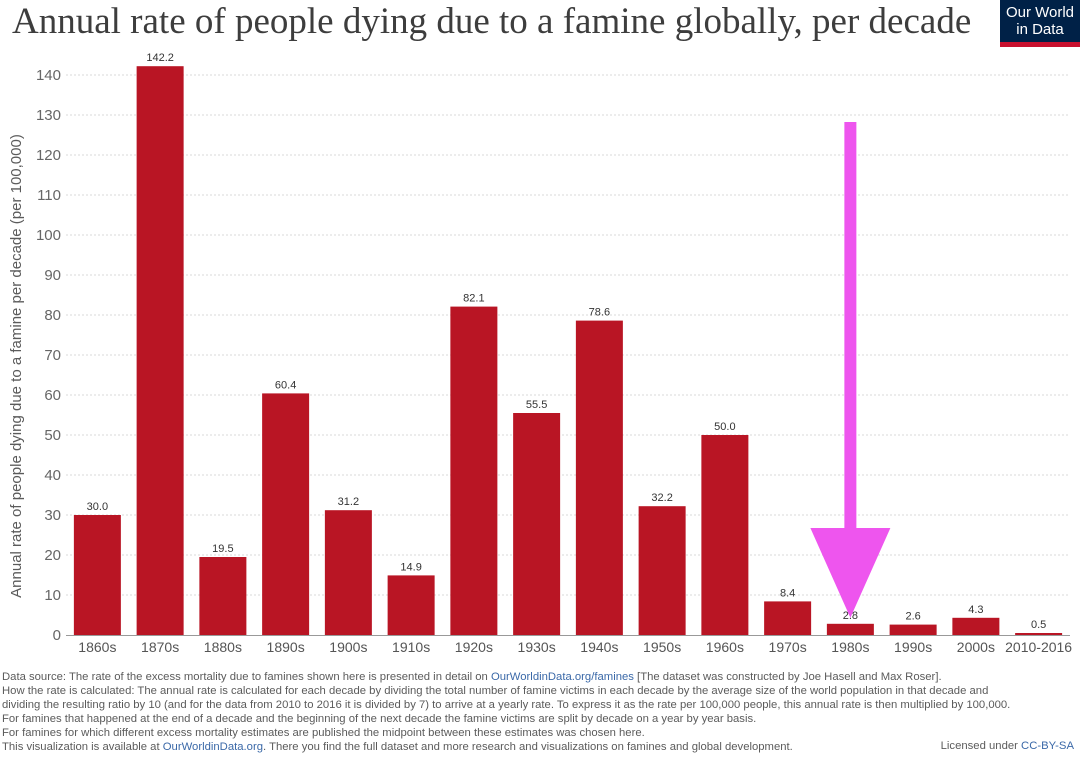  Describe the element at coordinates (286, 514) in the screenshot. I see `bar-1890s` at that location.